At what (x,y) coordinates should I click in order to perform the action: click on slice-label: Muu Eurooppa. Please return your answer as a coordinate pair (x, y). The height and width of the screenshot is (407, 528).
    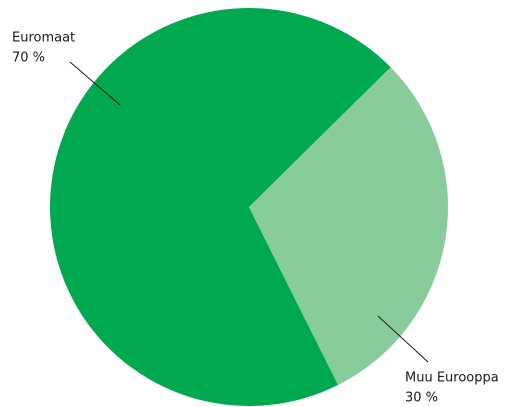
    Looking at the image, I should click on (452, 378).